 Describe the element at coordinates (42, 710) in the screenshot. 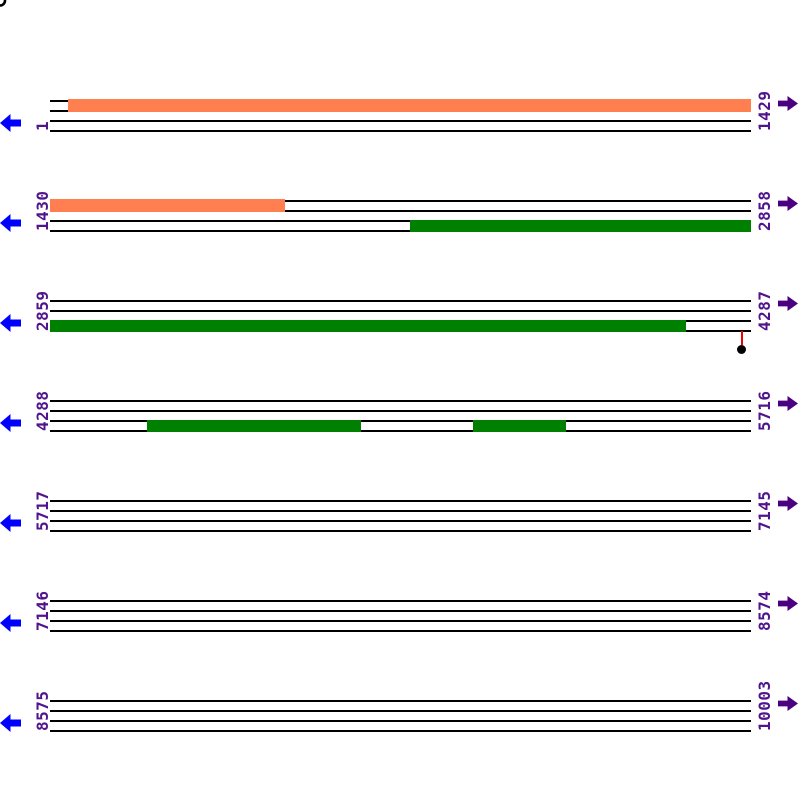

I see `row-start-coordinate: 8575` at that location.